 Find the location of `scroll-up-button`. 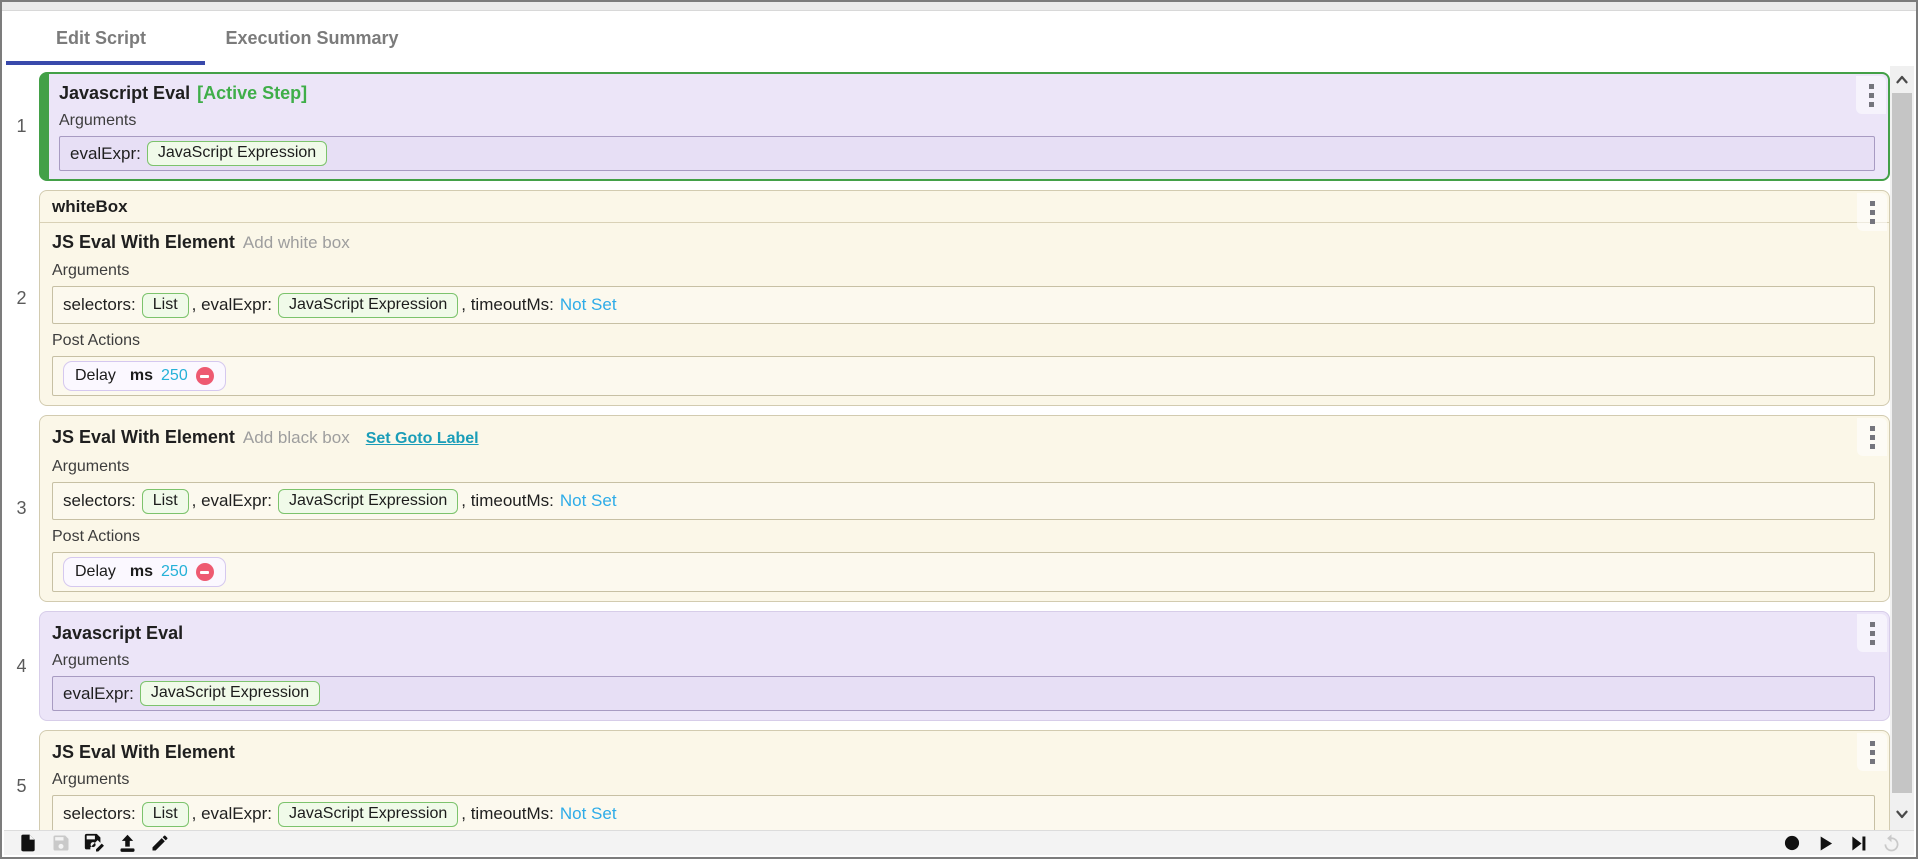

scroll-up-button is located at coordinates (1902, 80).